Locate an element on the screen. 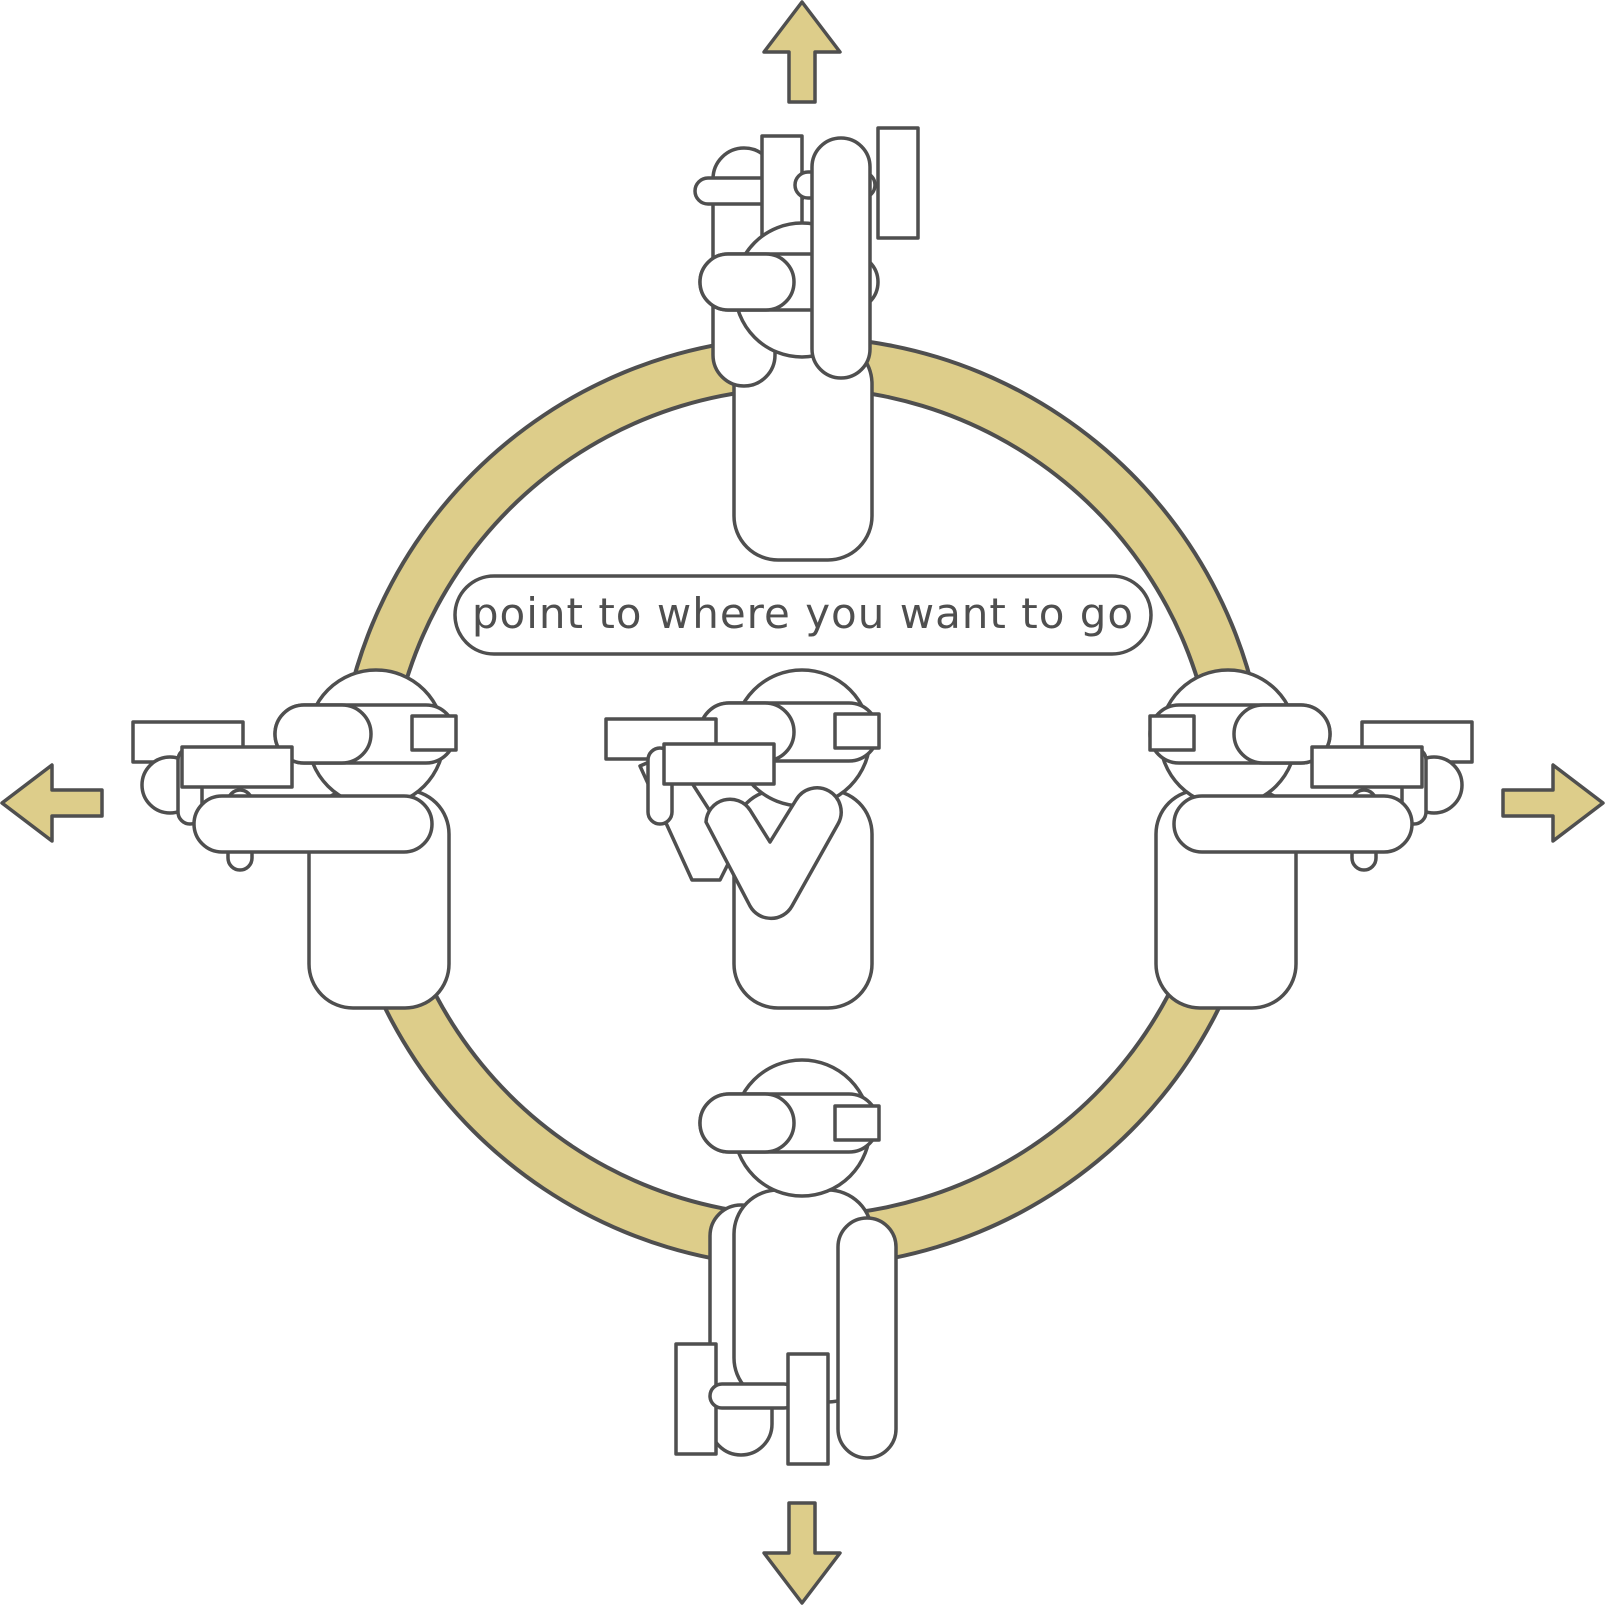 This screenshot has width=1605, height=1605. figure-pointing-center is located at coordinates (742, 839).